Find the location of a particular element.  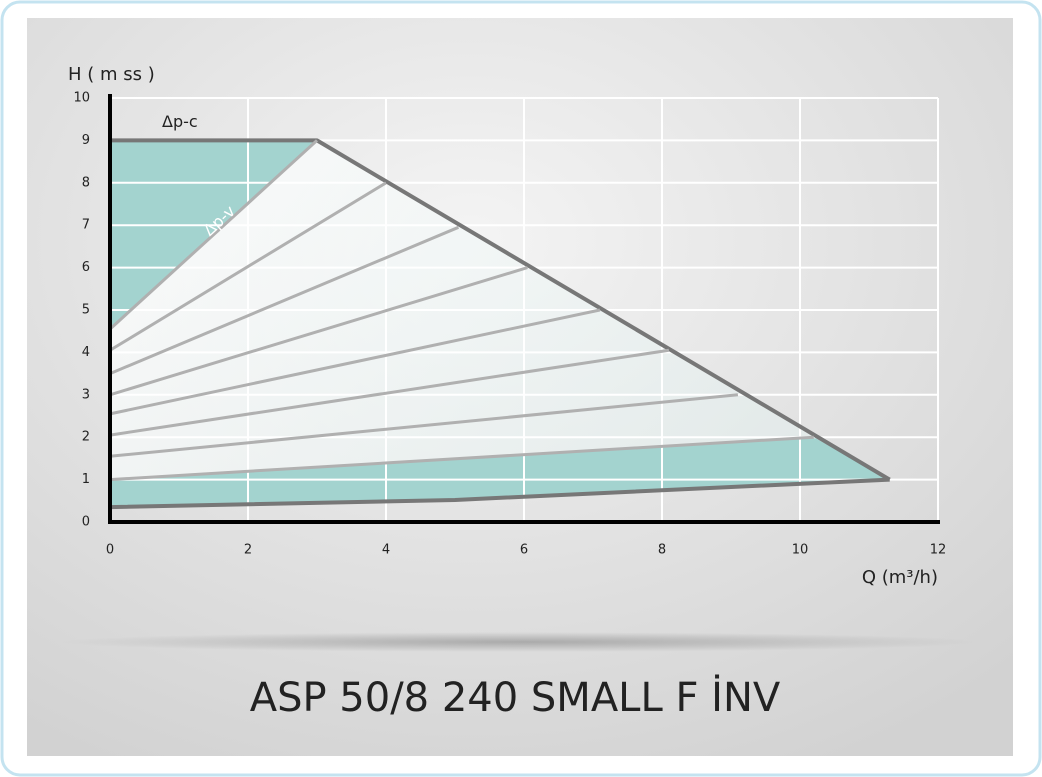

y-tick-label: 0 is located at coordinates (86, 522).